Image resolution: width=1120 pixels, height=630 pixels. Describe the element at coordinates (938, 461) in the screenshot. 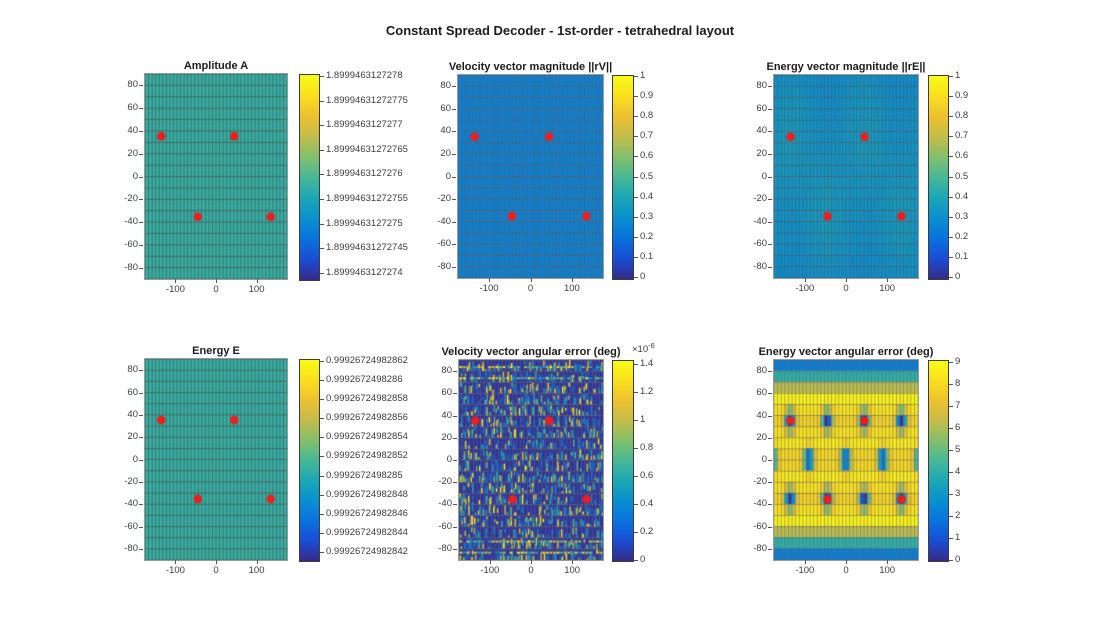

I see `colorbar-energy-vector-angular-error` at that location.